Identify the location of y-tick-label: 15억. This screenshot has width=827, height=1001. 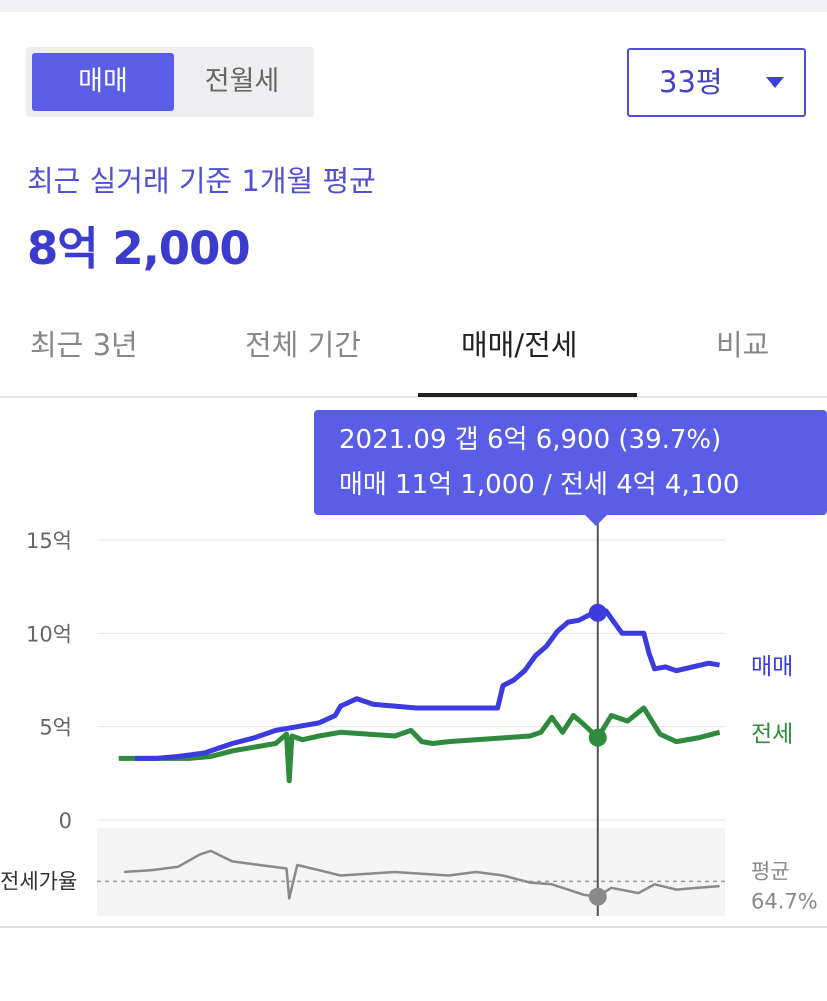
(49, 541).